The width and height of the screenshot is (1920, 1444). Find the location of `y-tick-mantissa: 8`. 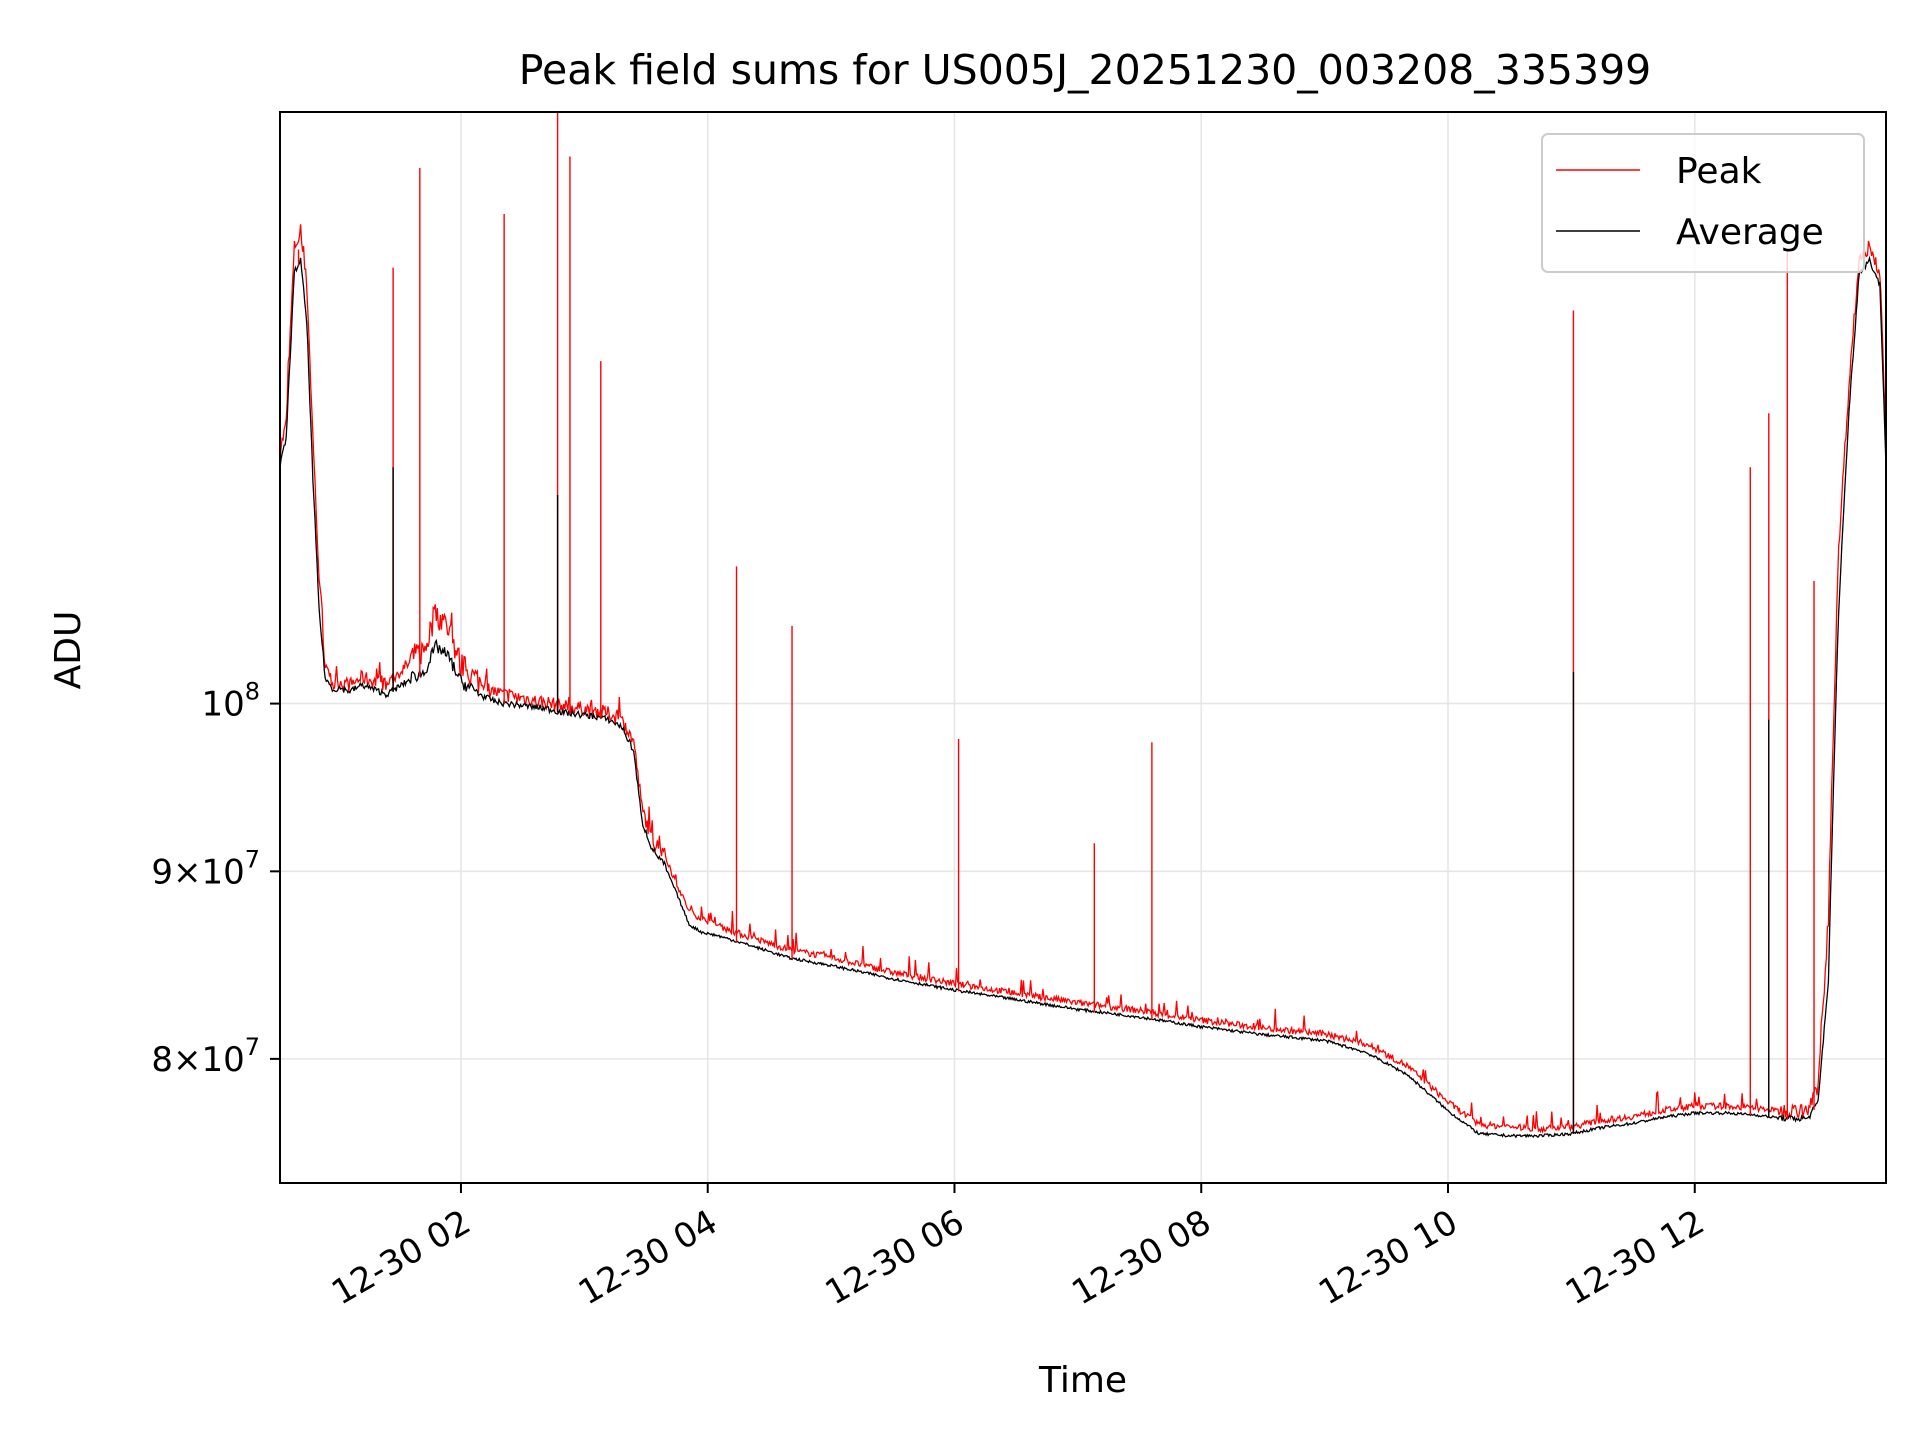

y-tick-mantissa: 8 is located at coordinates (162, 1060).